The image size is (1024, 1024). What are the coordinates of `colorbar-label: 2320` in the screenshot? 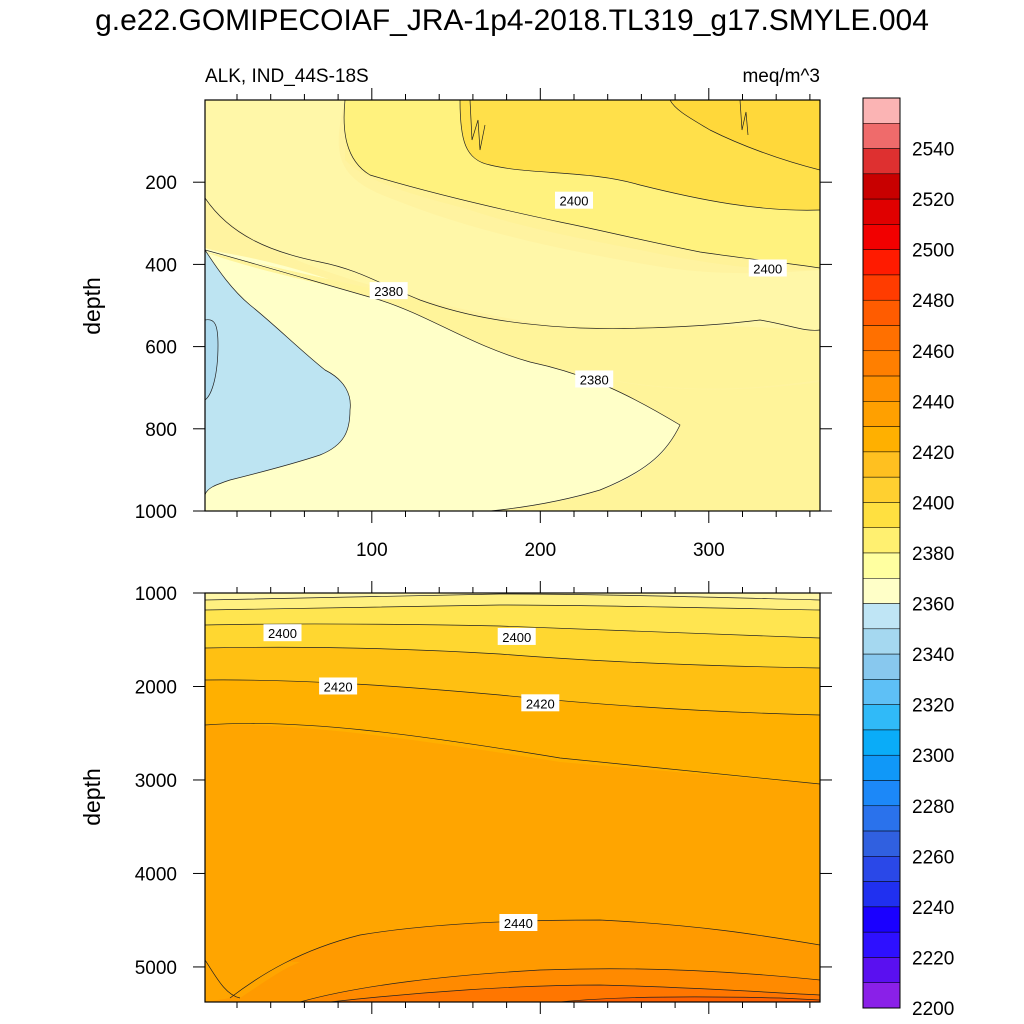 It's located at (933, 706).